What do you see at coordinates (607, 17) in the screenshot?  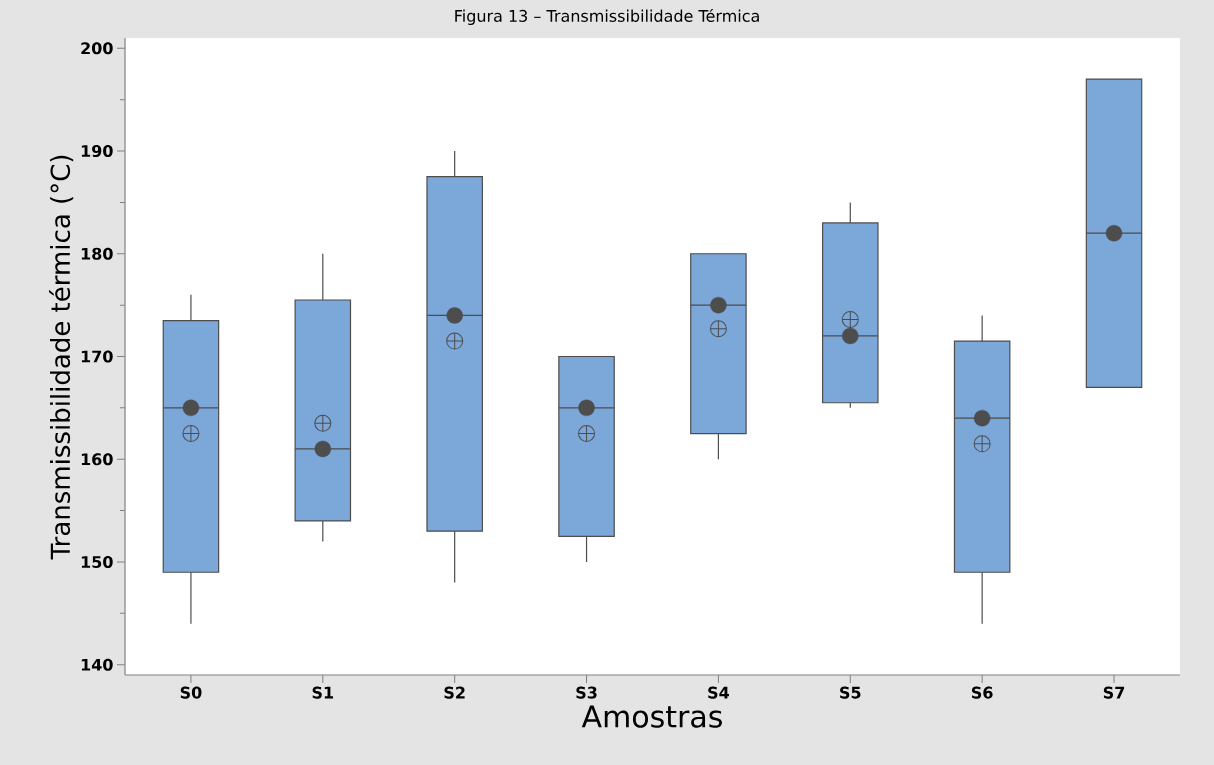 I see `chart-title: Figura 13 – Transmissibilidade Térmica` at bounding box center [607, 17].